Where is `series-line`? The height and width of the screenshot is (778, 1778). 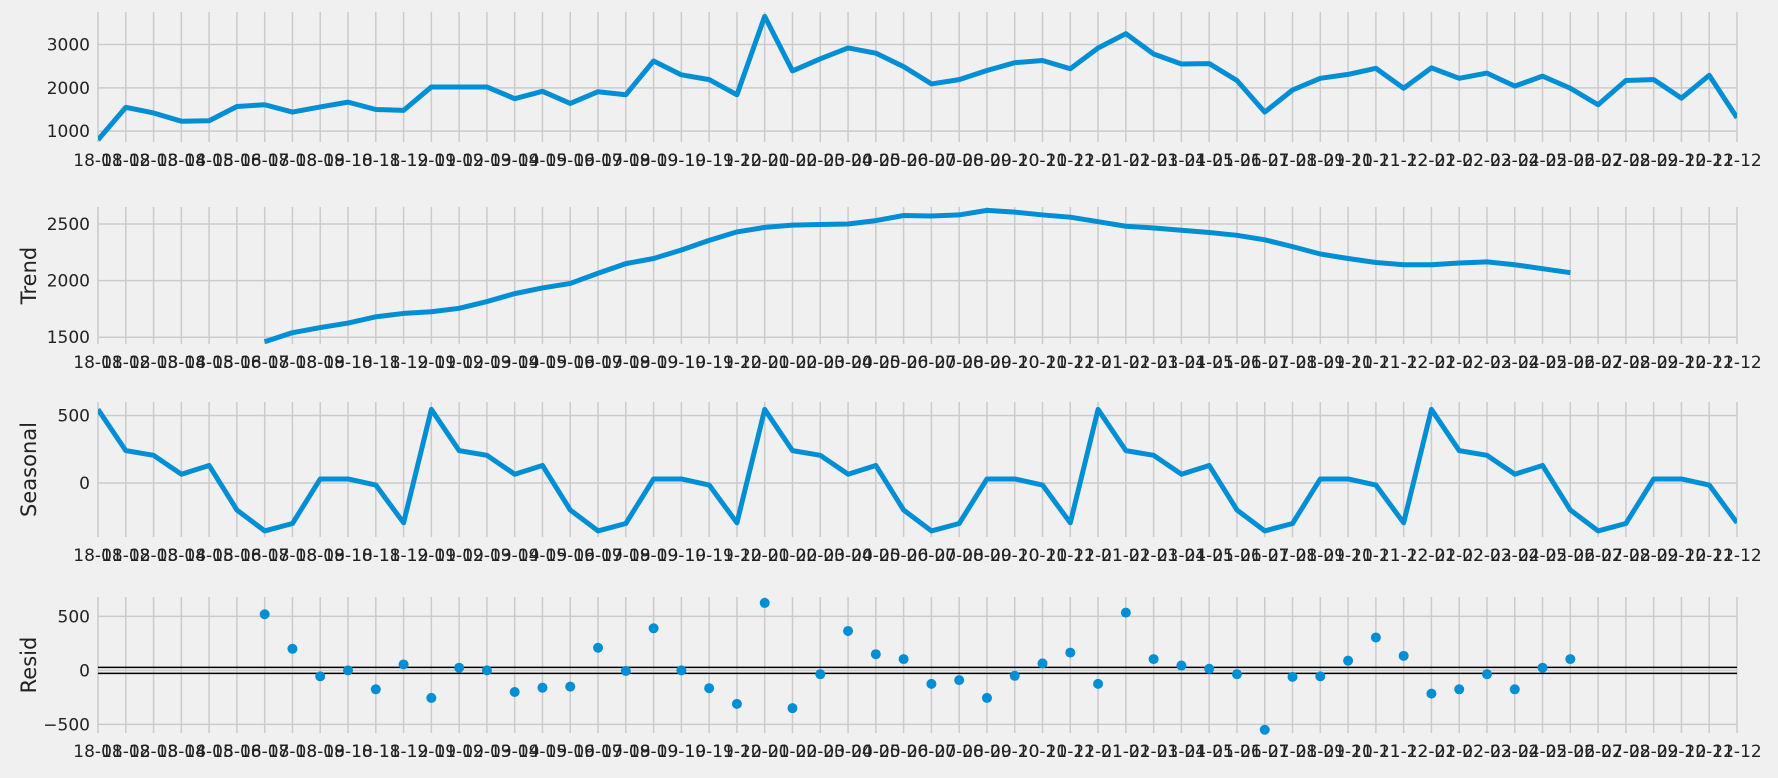
series-line is located at coordinates (917, 276).